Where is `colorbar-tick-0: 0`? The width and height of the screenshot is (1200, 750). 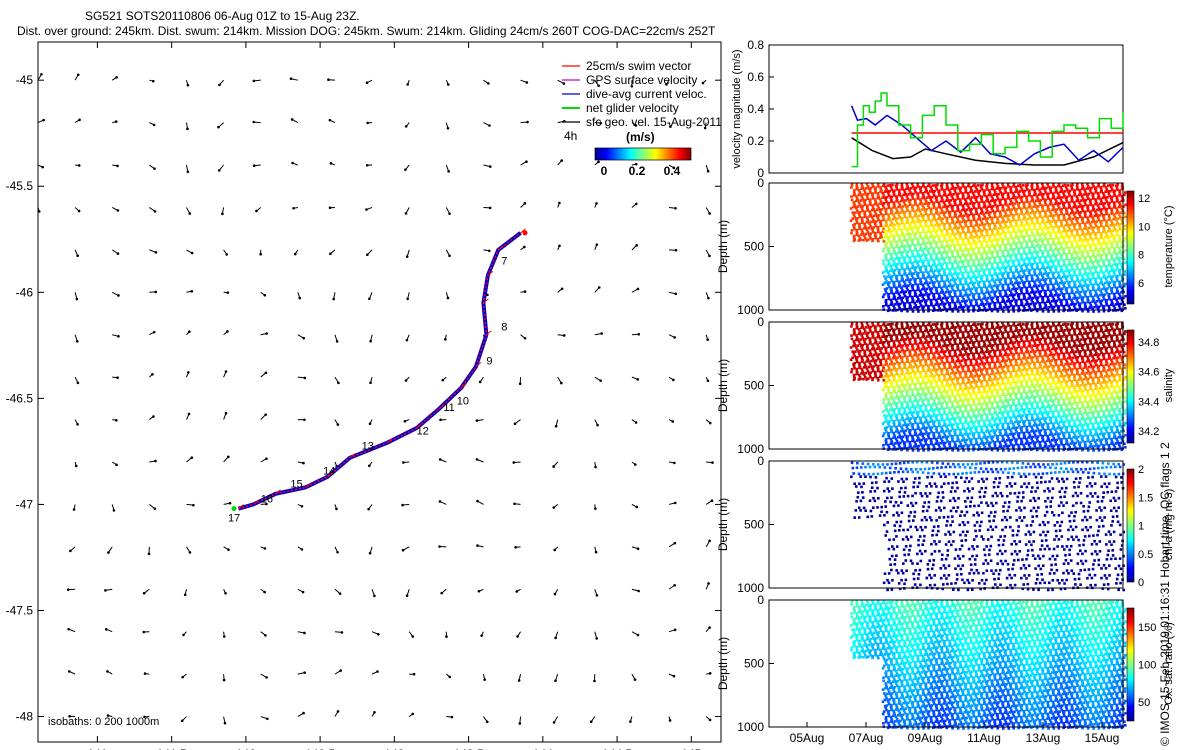 colorbar-tick-0: 0 is located at coordinates (604, 171).